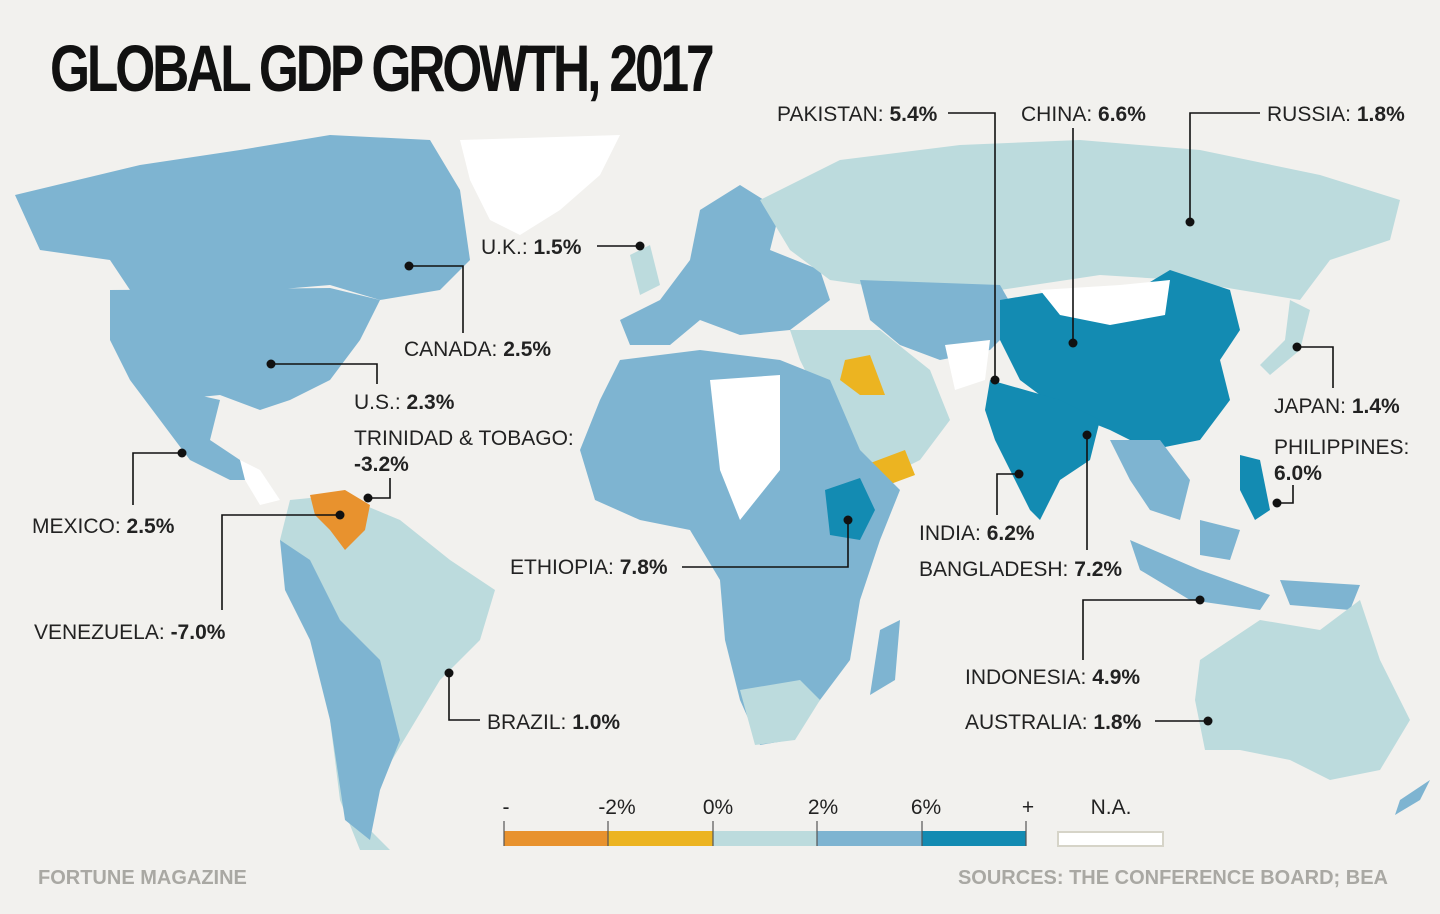  What do you see at coordinates (506, 807) in the screenshot?
I see `legend-tick: -` at bounding box center [506, 807].